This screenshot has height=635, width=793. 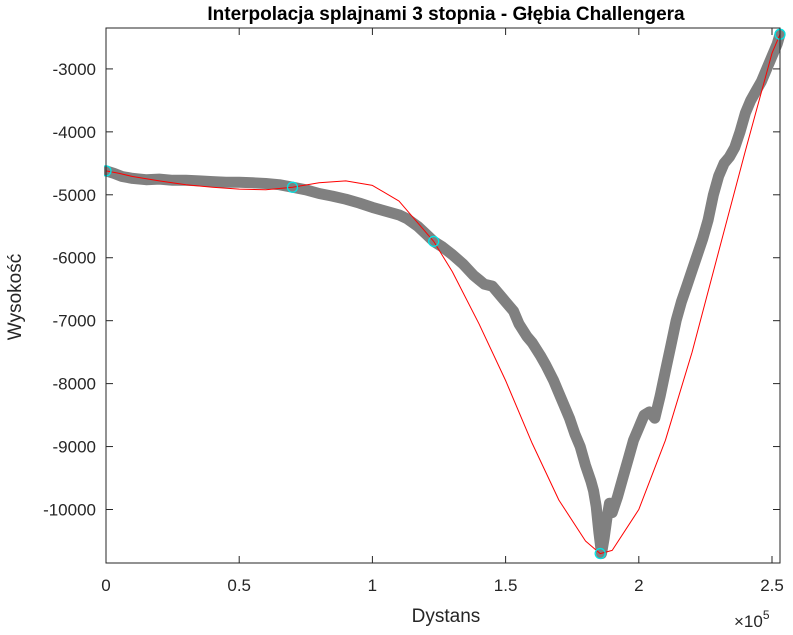 What do you see at coordinates (74, 384) in the screenshot?
I see `y-tick-label: -8000` at bounding box center [74, 384].